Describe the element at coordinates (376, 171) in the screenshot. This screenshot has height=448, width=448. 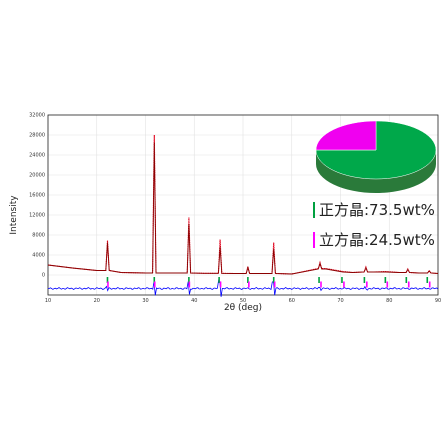
I see `pie-side` at that location.